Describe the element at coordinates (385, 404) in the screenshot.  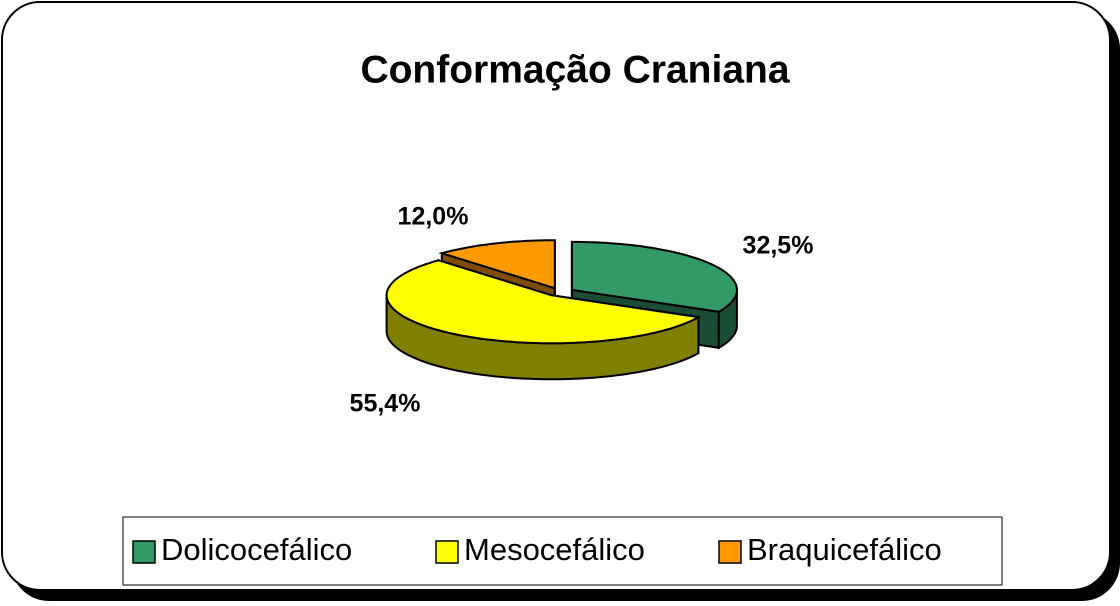
I see `data-label: 55,4%` at that location.